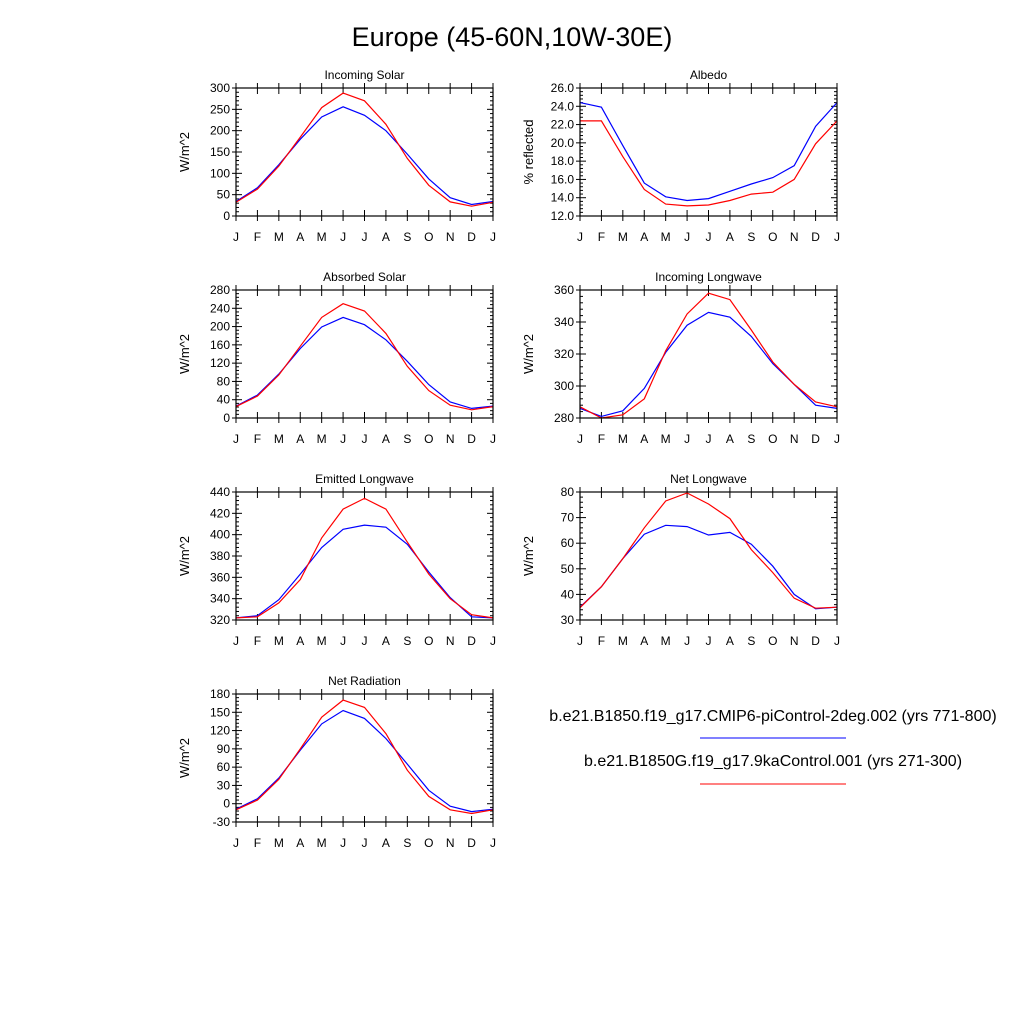 Image resolution: width=1024 pixels, height=1024 pixels. Describe the element at coordinates (564, 290) in the screenshot. I see `y-tick-label: 360` at that location.